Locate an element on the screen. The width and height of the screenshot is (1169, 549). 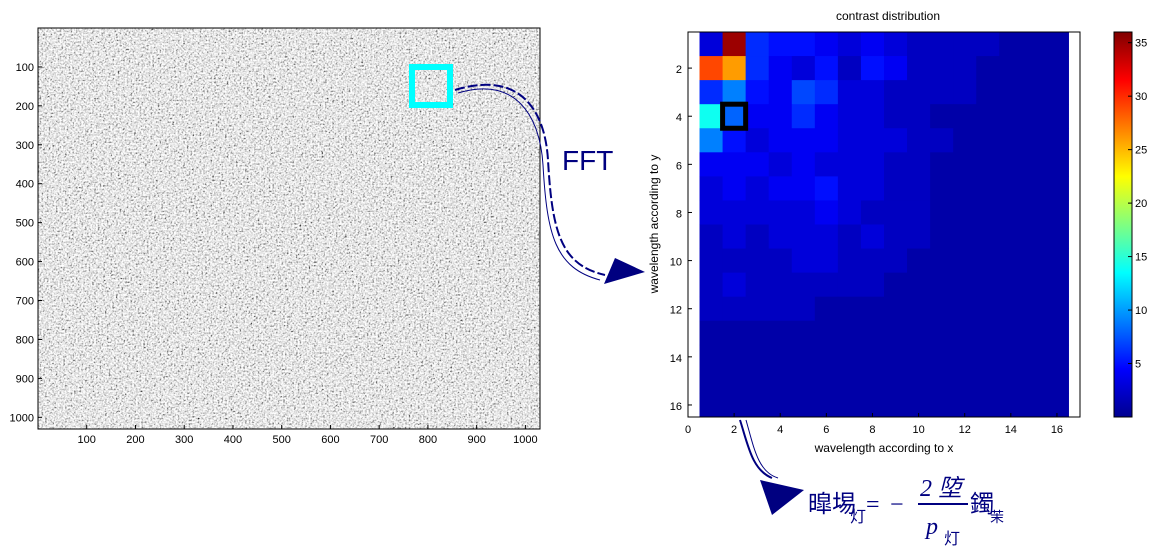
speckle-y-tick-label: 1000 is located at coordinates (22, 418).